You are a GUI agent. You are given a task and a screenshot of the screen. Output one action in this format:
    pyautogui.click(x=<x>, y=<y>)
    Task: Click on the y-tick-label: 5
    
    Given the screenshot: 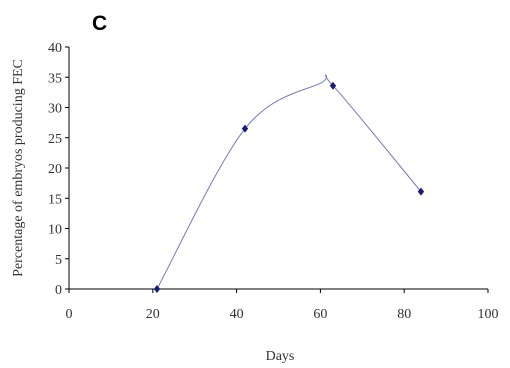 What is the action you would take?
    pyautogui.click(x=58, y=260)
    